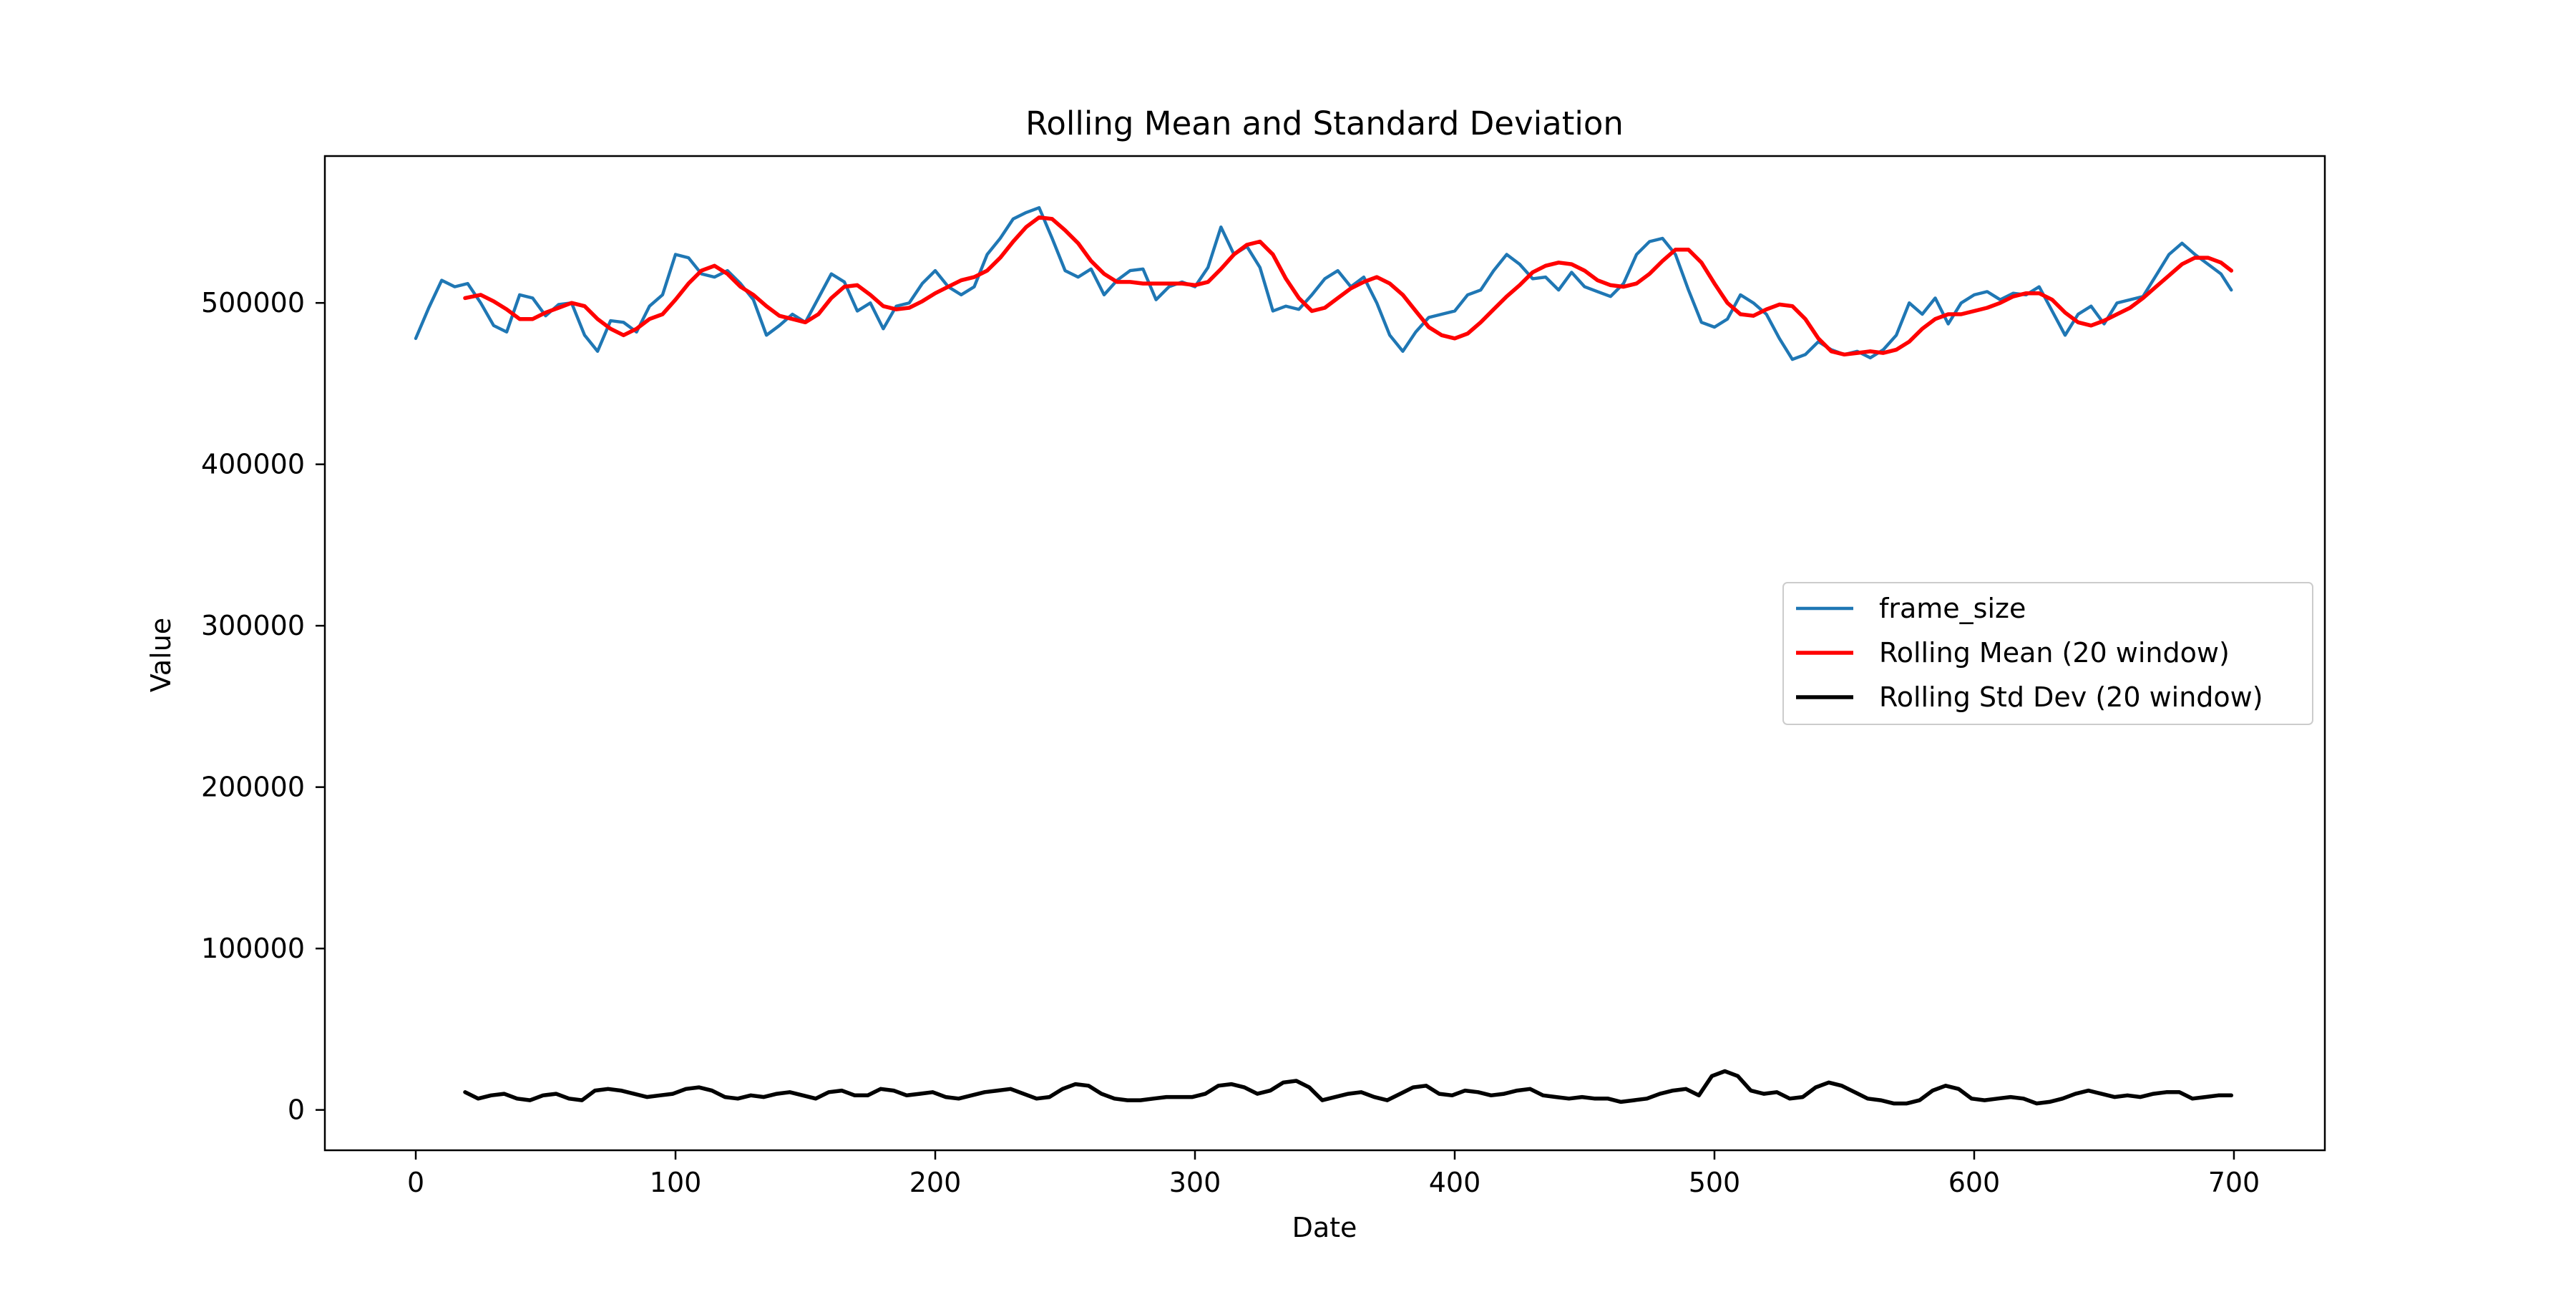  Describe the element at coordinates (1324, 123) in the screenshot. I see `chart-title: Rolling Mean and Standard Deviation` at that location.